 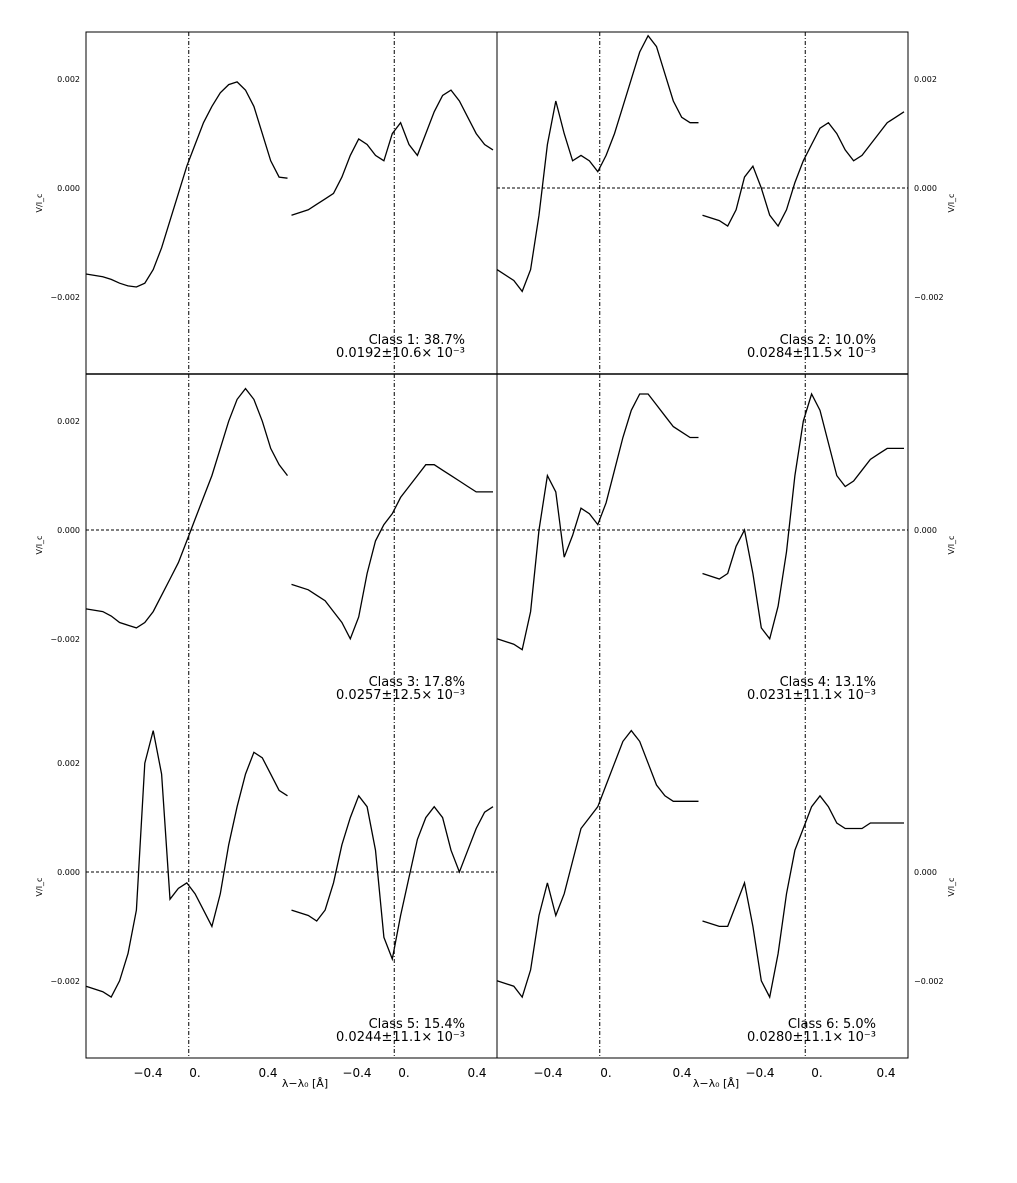 I want to click on class-stat-label: 0.0192±10.6× 10⁻³, so click(x=400, y=353).